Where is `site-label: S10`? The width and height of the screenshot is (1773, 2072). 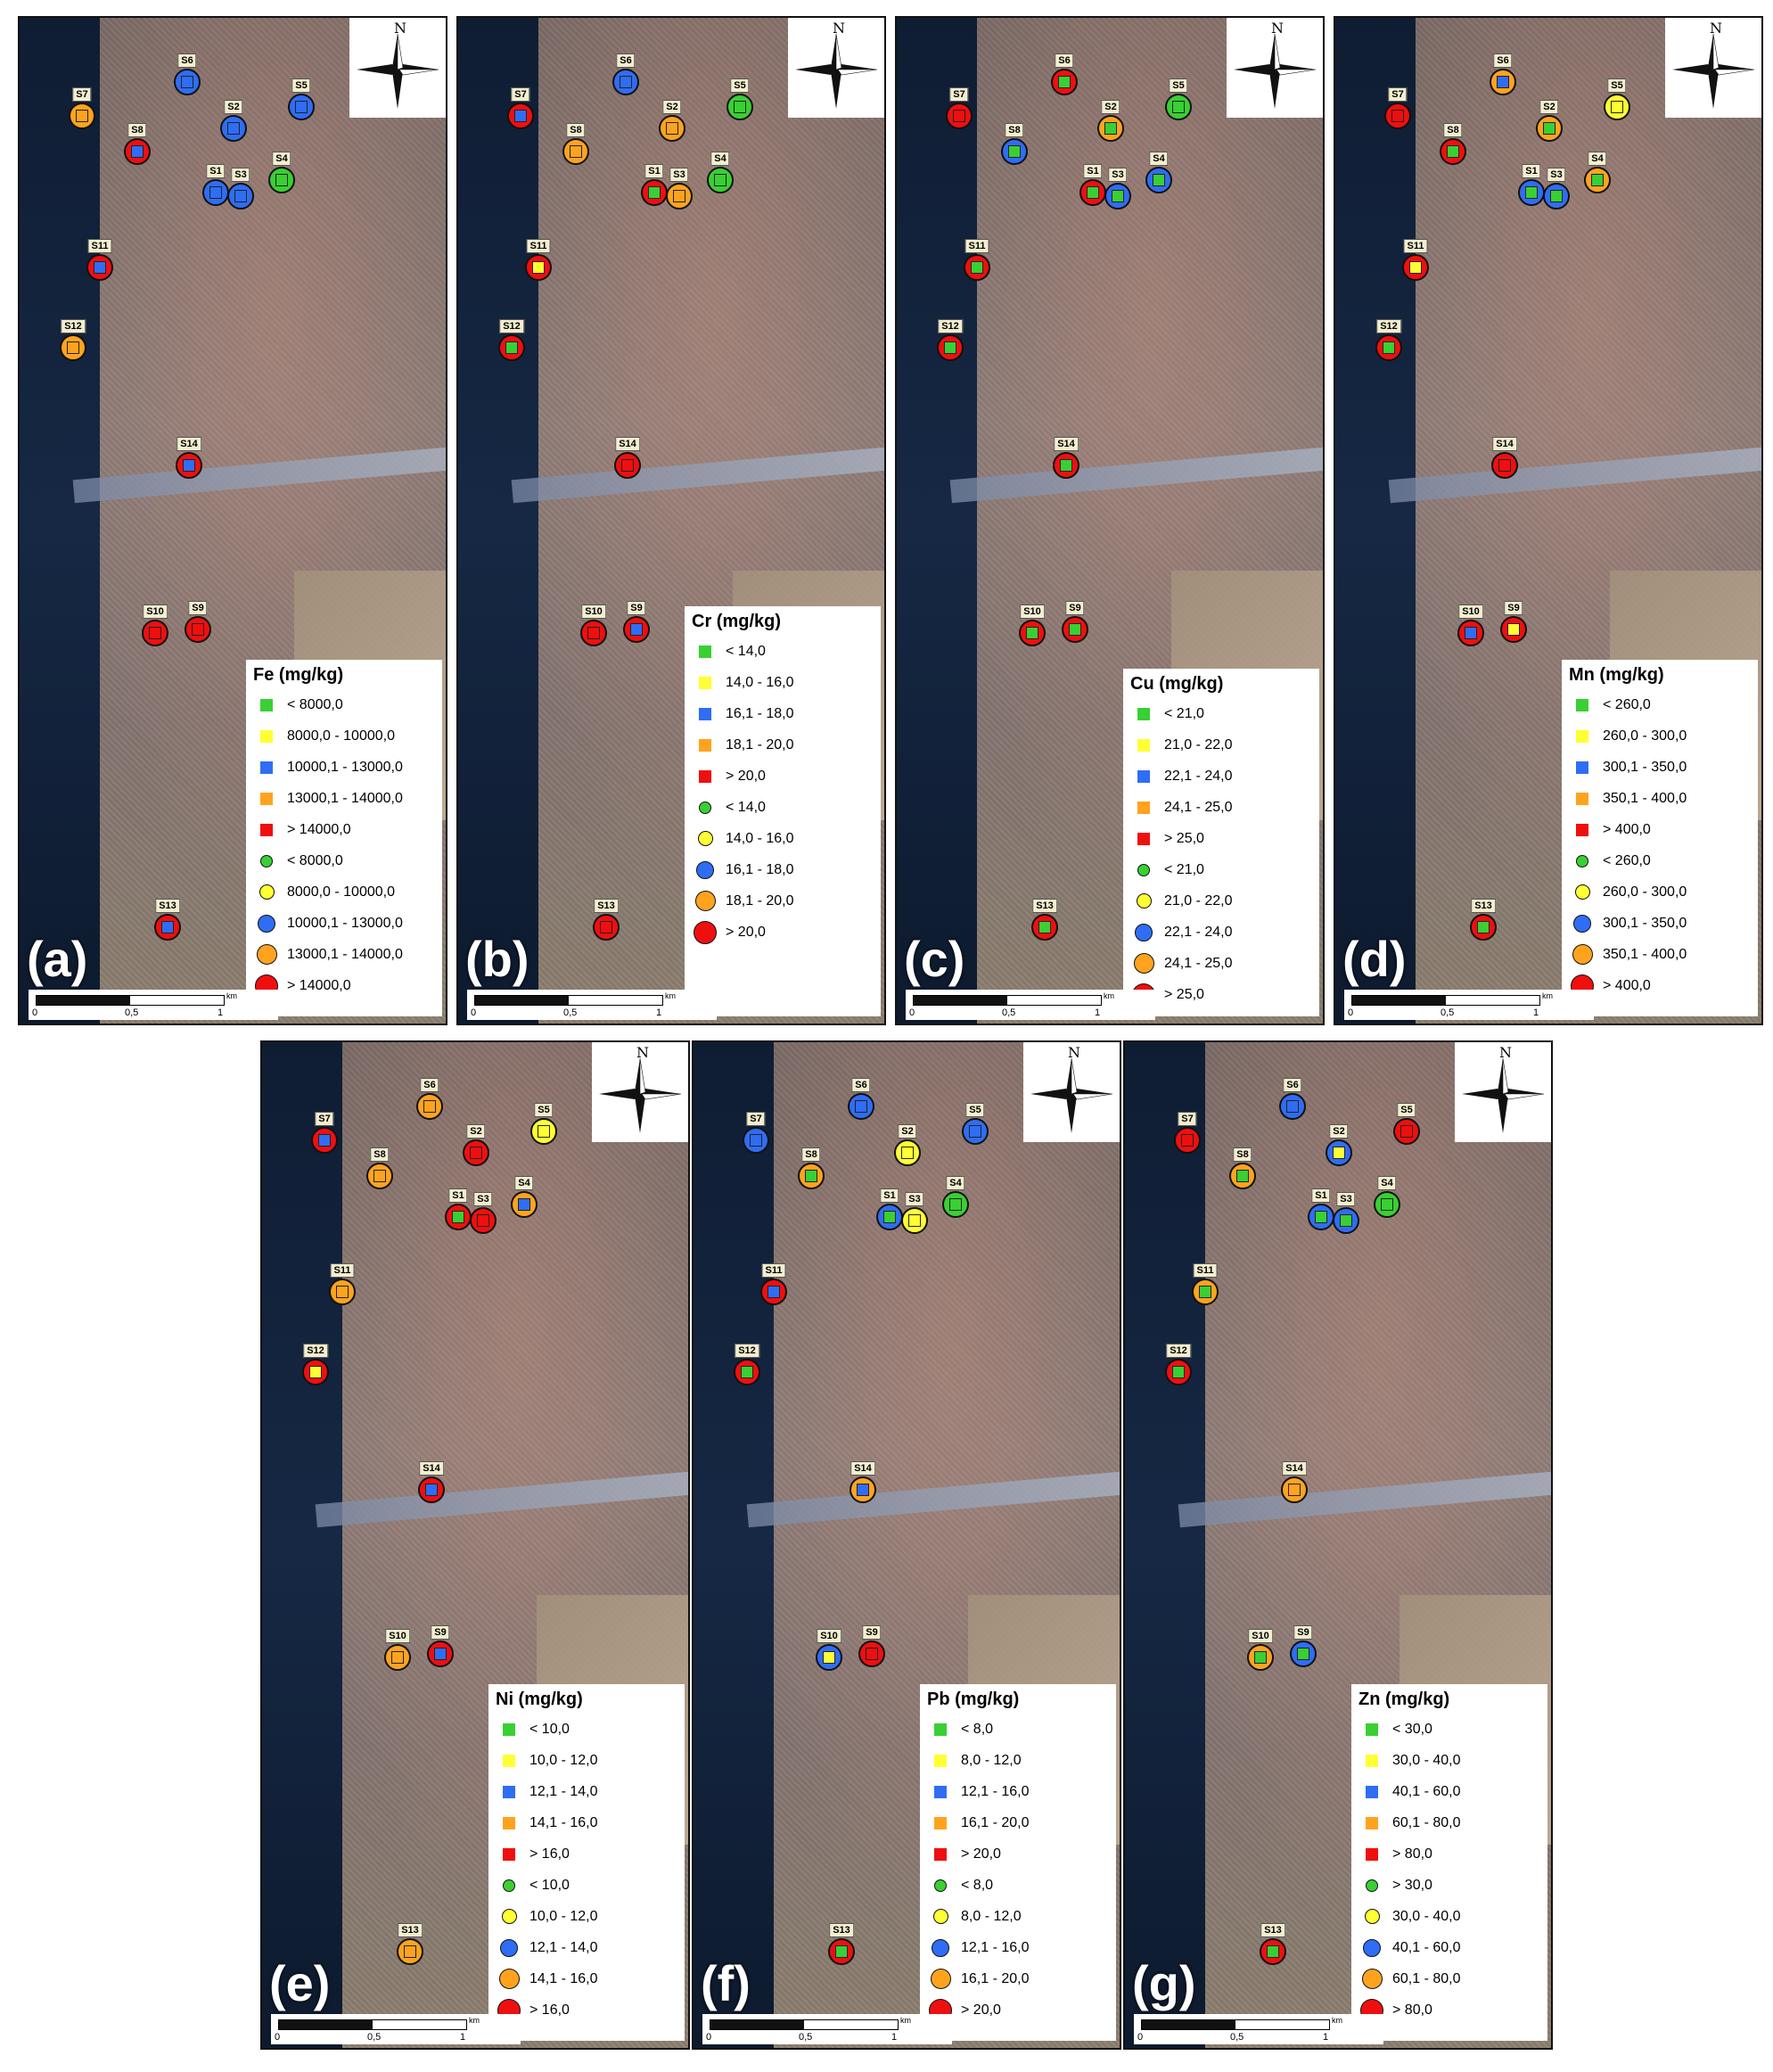 site-label: S10 is located at coordinates (1032, 611).